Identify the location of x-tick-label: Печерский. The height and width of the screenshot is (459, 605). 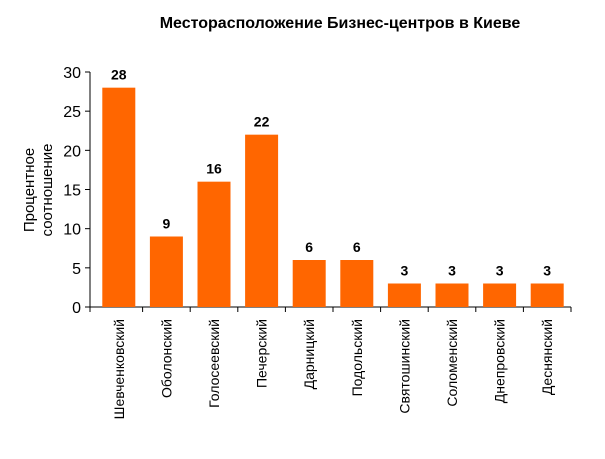
(262, 353).